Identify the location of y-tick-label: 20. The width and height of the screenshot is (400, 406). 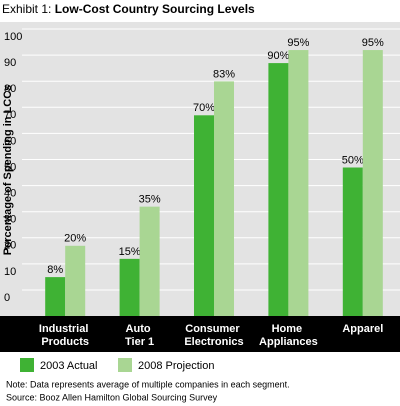
(10, 246).